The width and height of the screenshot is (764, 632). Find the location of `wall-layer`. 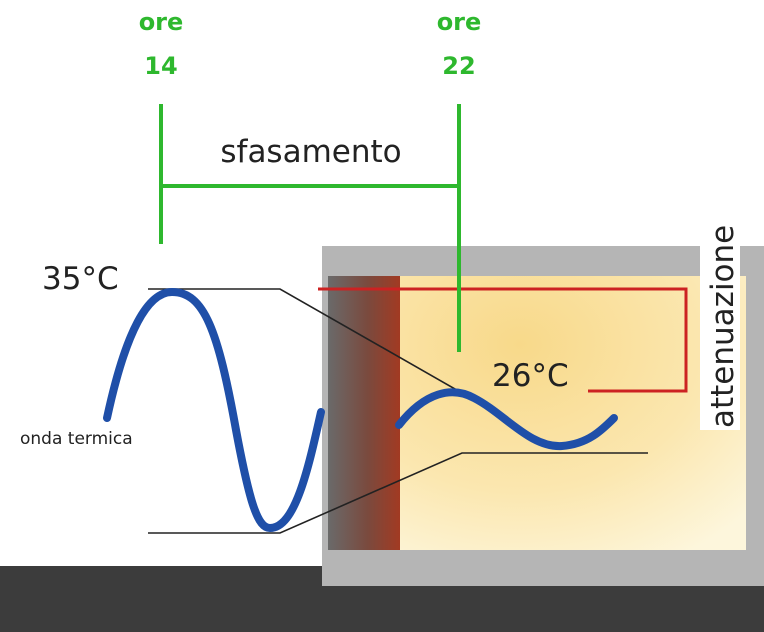

wall-layer is located at coordinates (364, 413).